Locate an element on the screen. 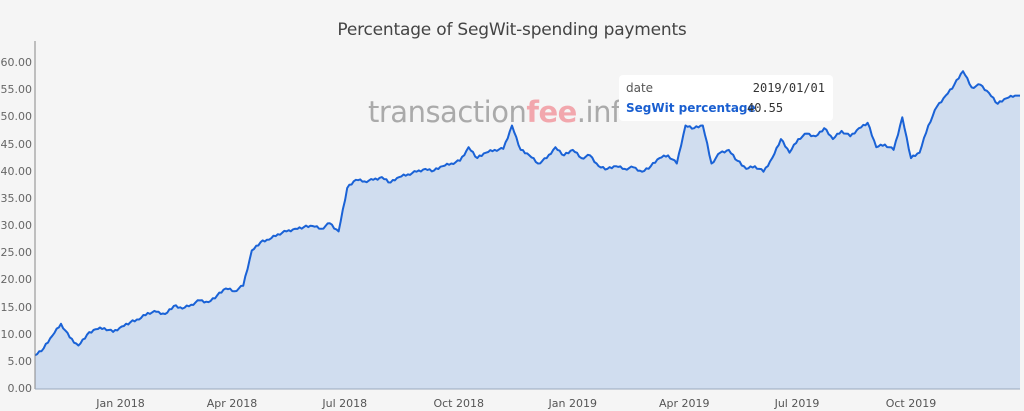  watermark: transactionfee.info/cha is located at coordinates (494, 112).